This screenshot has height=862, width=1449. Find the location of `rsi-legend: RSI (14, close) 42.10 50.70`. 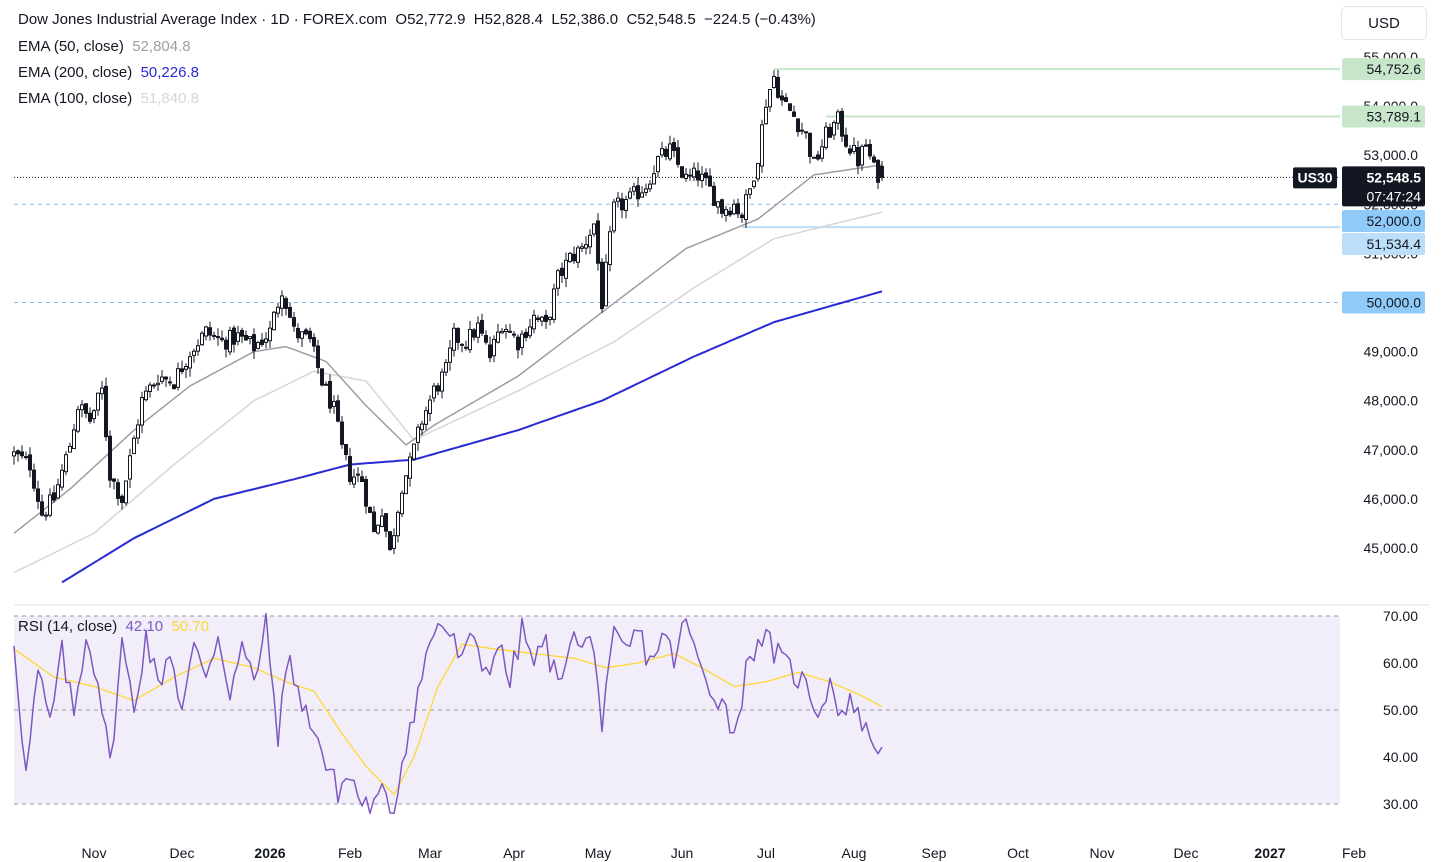

rsi-legend: RSI (14, close) 42.10 50.70 is located at coordinates (113, 626).